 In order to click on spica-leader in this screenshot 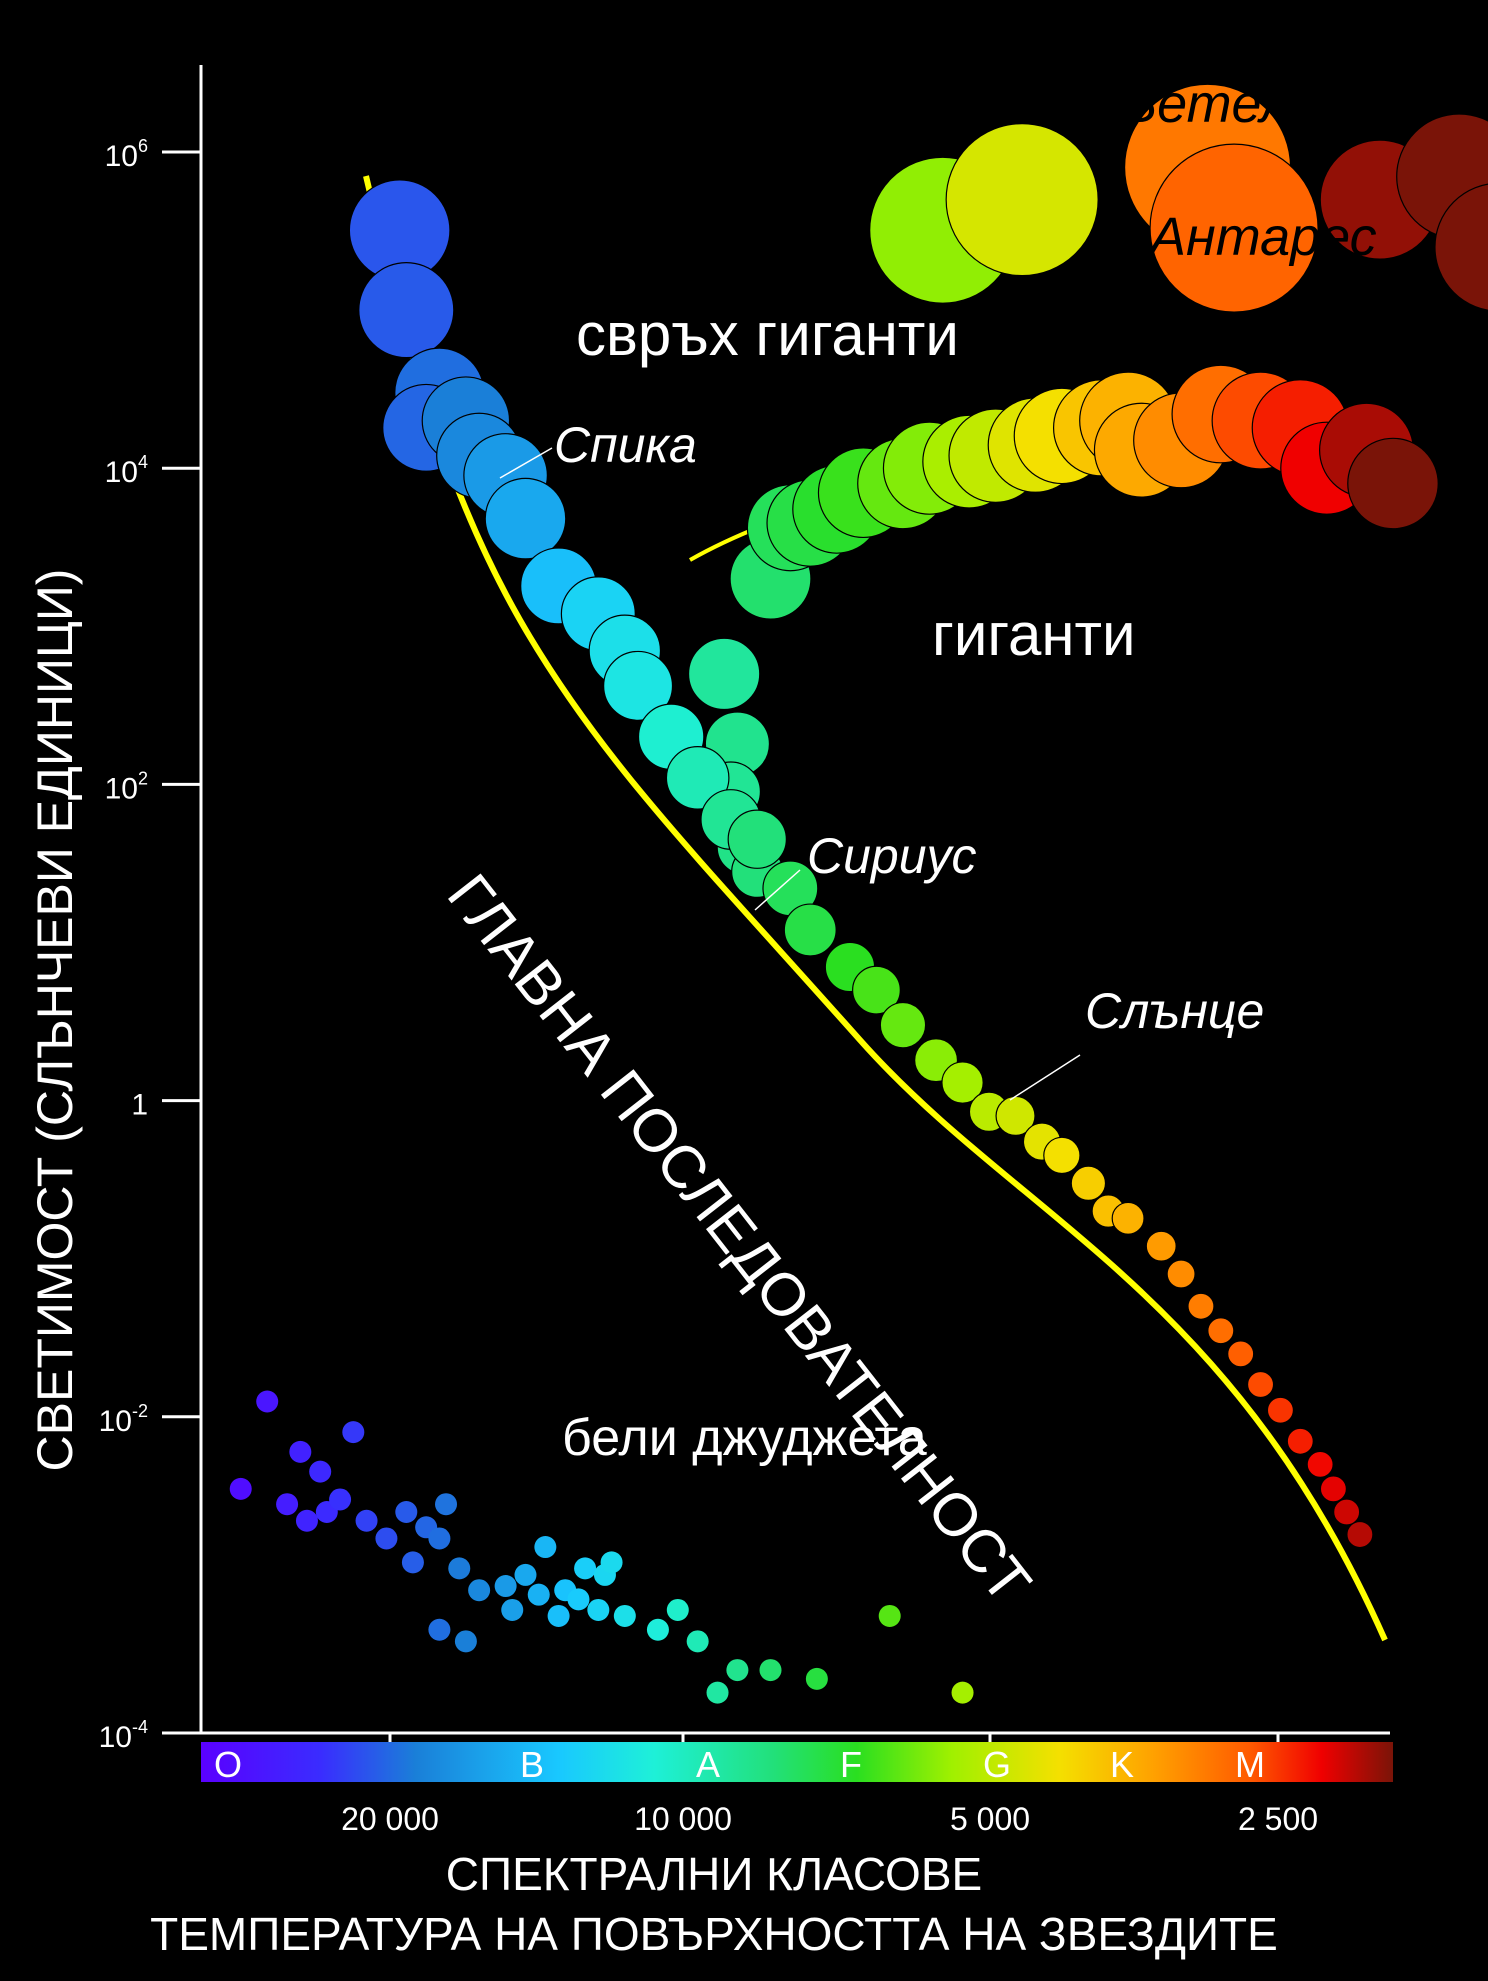, I will do `click(526, 463)`.